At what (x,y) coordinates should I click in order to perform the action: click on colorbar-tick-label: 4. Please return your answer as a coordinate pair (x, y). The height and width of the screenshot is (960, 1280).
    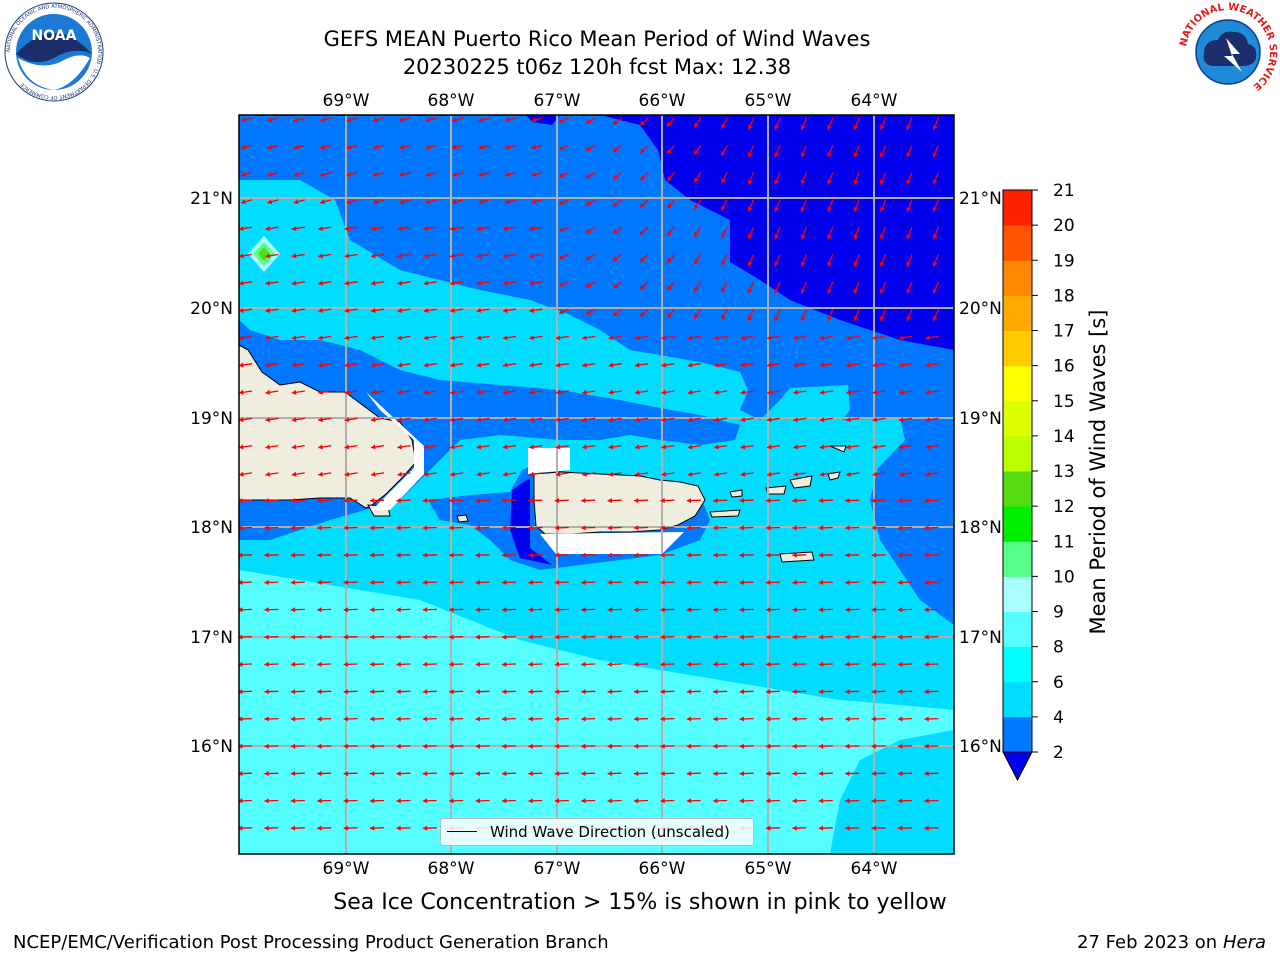
    Looking at the image, I should click on (1058, 718).